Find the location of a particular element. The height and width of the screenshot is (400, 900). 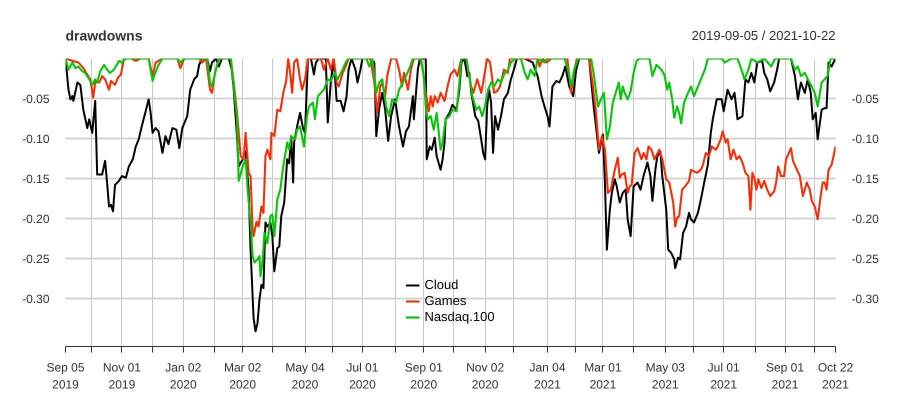

chart-title: drawdowns is located at coordinates (104, 36).